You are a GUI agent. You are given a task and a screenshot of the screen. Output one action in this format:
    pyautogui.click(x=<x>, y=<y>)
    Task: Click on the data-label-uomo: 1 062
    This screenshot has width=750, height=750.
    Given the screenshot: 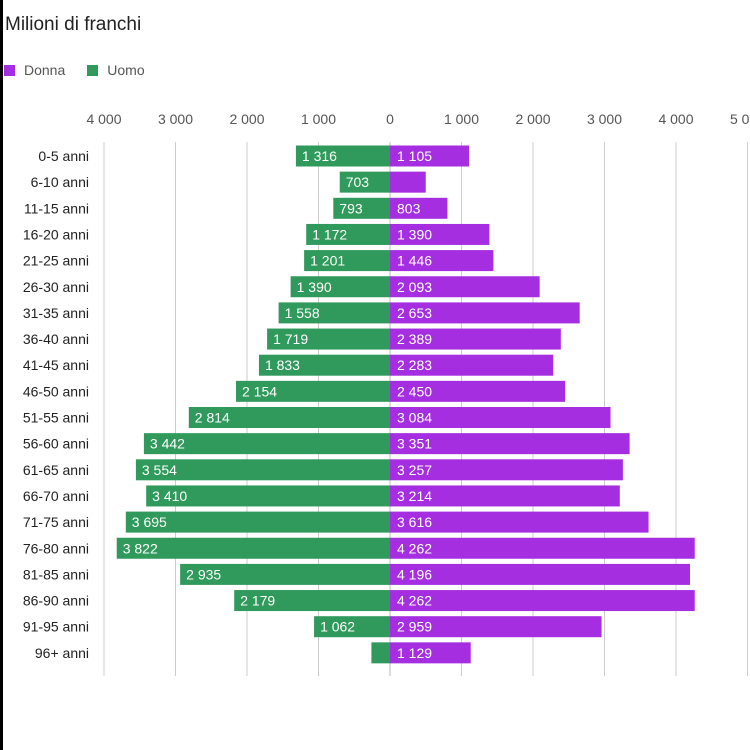 What is the action you would take?
    pyautogui.click(x=337, y=627)
    